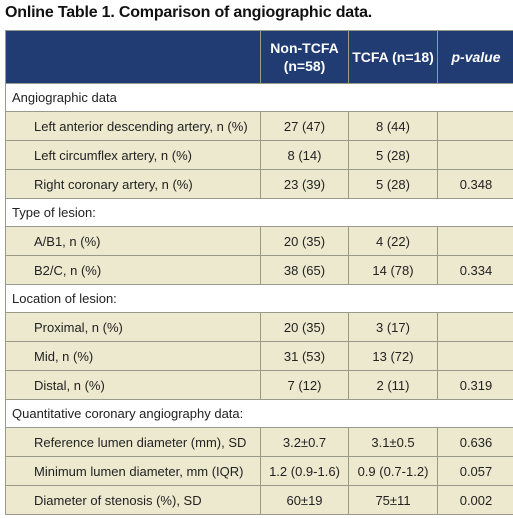  I want to click on section-row: Quantitative coronary angiography data:, so click(259, 413).